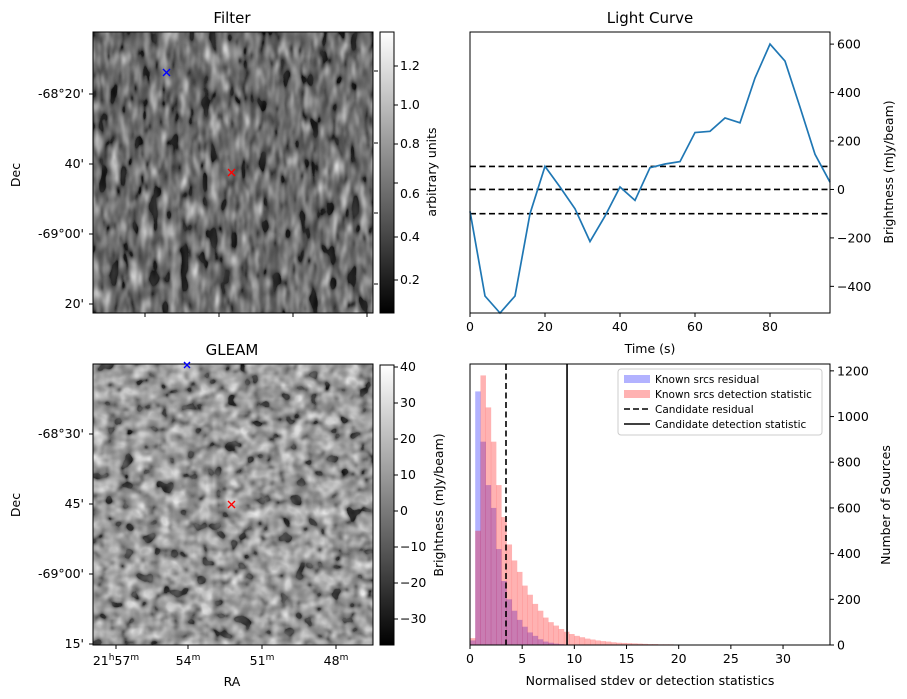  What do you see at coordinates (74, 303) in the screenshot?
I see `filter-ytick-label: 20'` at bounding box center [74, 303].